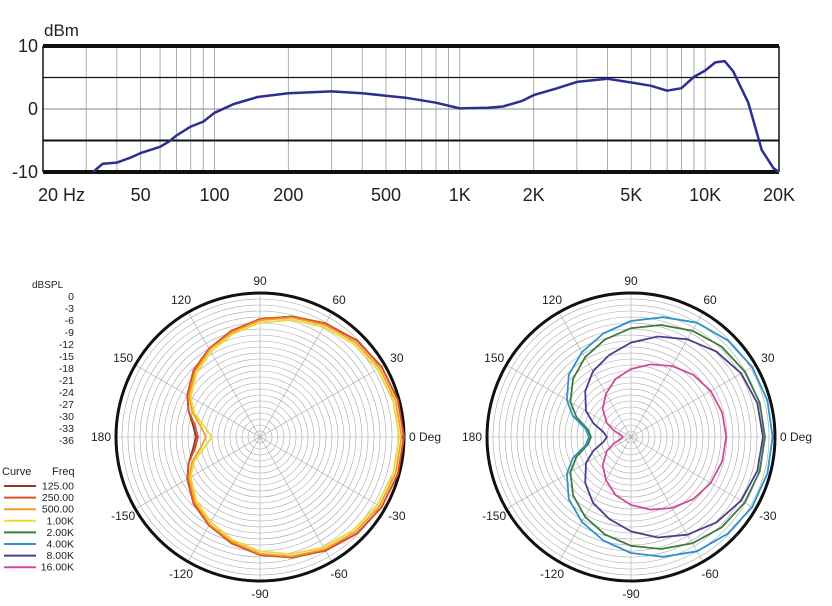  What do you see at coordinates (66, 417) in the screenshot?
I see `polar-radius-tick-label: -30` at bounding box center [66, 417].